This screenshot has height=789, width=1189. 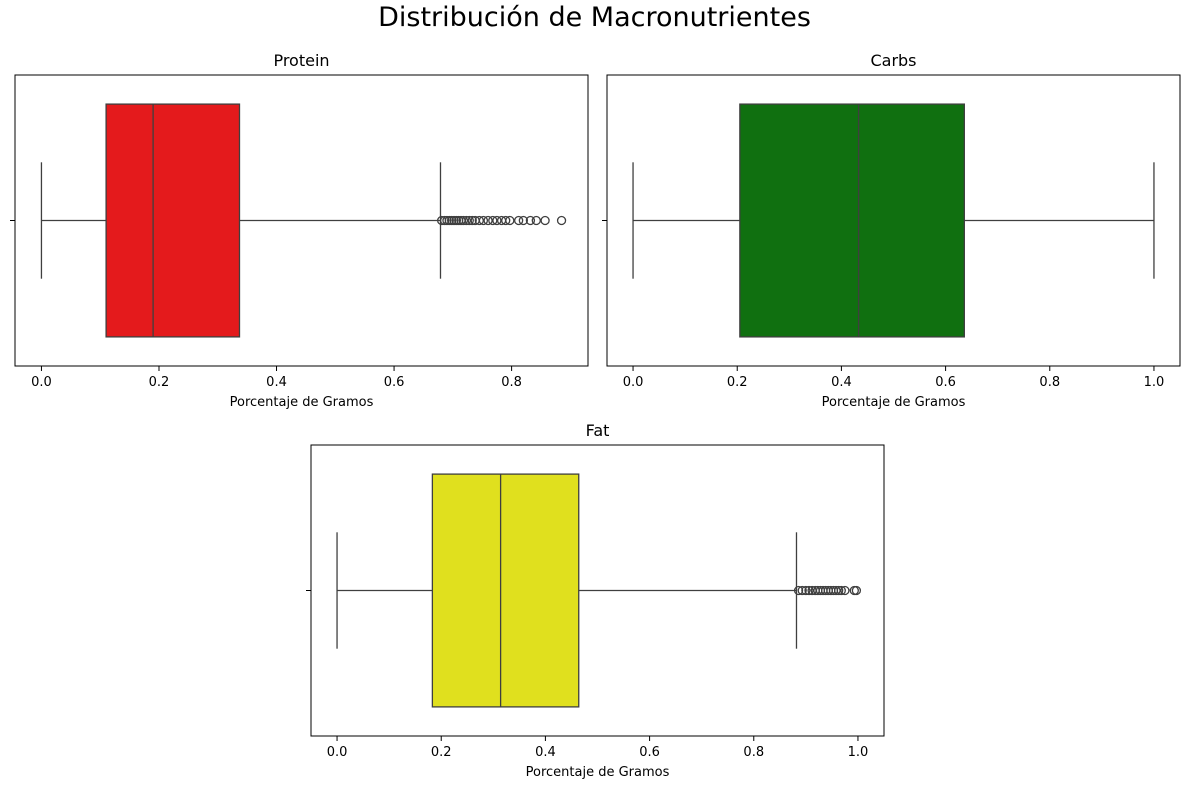 I want to click on subplot-title: Carbs, so click(x=893, y=60).